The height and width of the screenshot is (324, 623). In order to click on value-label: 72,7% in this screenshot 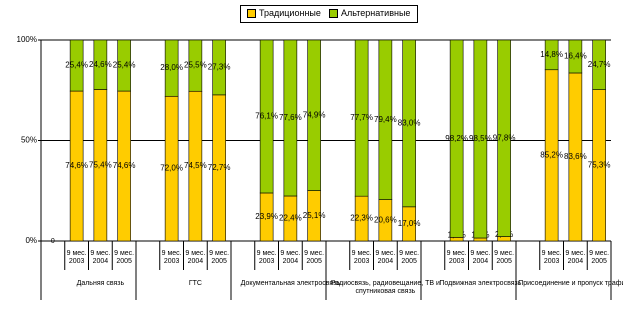, I will do `click(219, 167)`.